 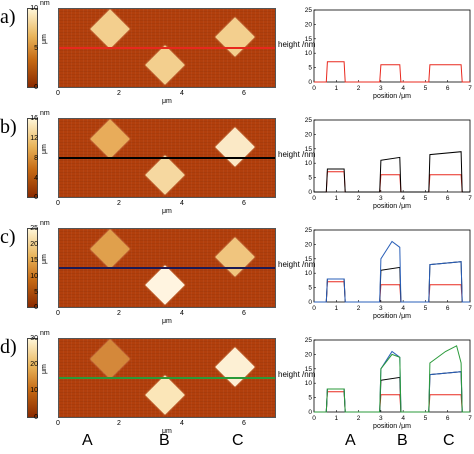 I want to click on panel-label: a), so click(x=8, y=17).